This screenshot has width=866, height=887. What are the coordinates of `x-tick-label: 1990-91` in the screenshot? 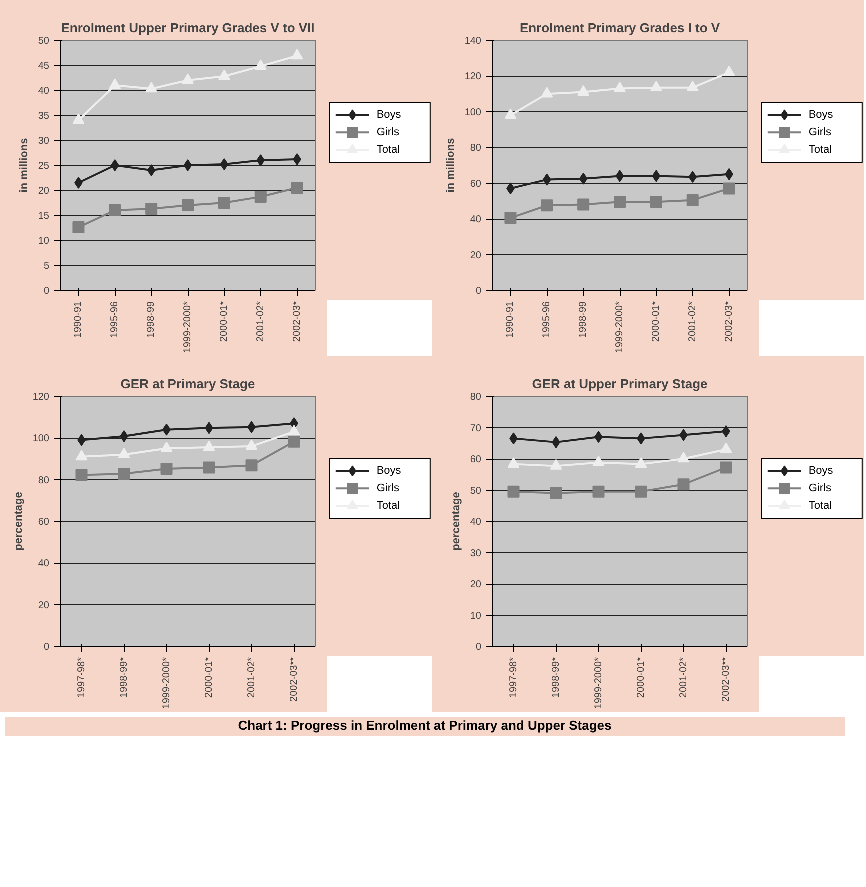 It's located at (510, 319).